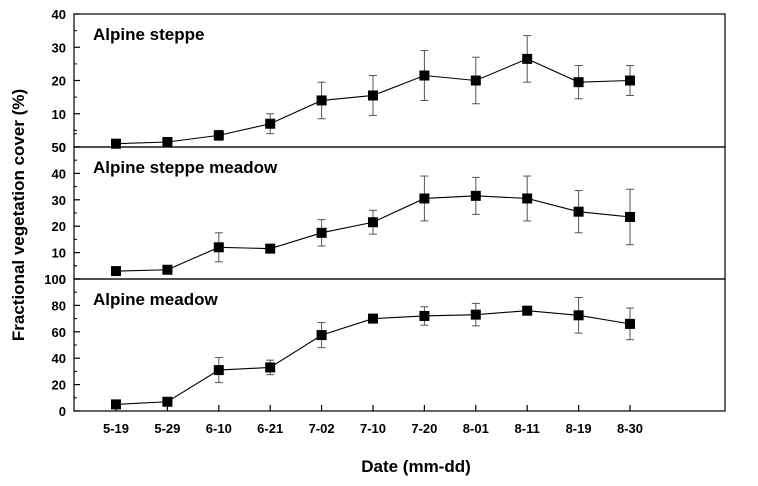 Image resolution: width=758 pixels, height=486 pixels. Describe the element at coordinates (270, 428) in the screenshot. I see `x-tick-label: 6-21` at that location.